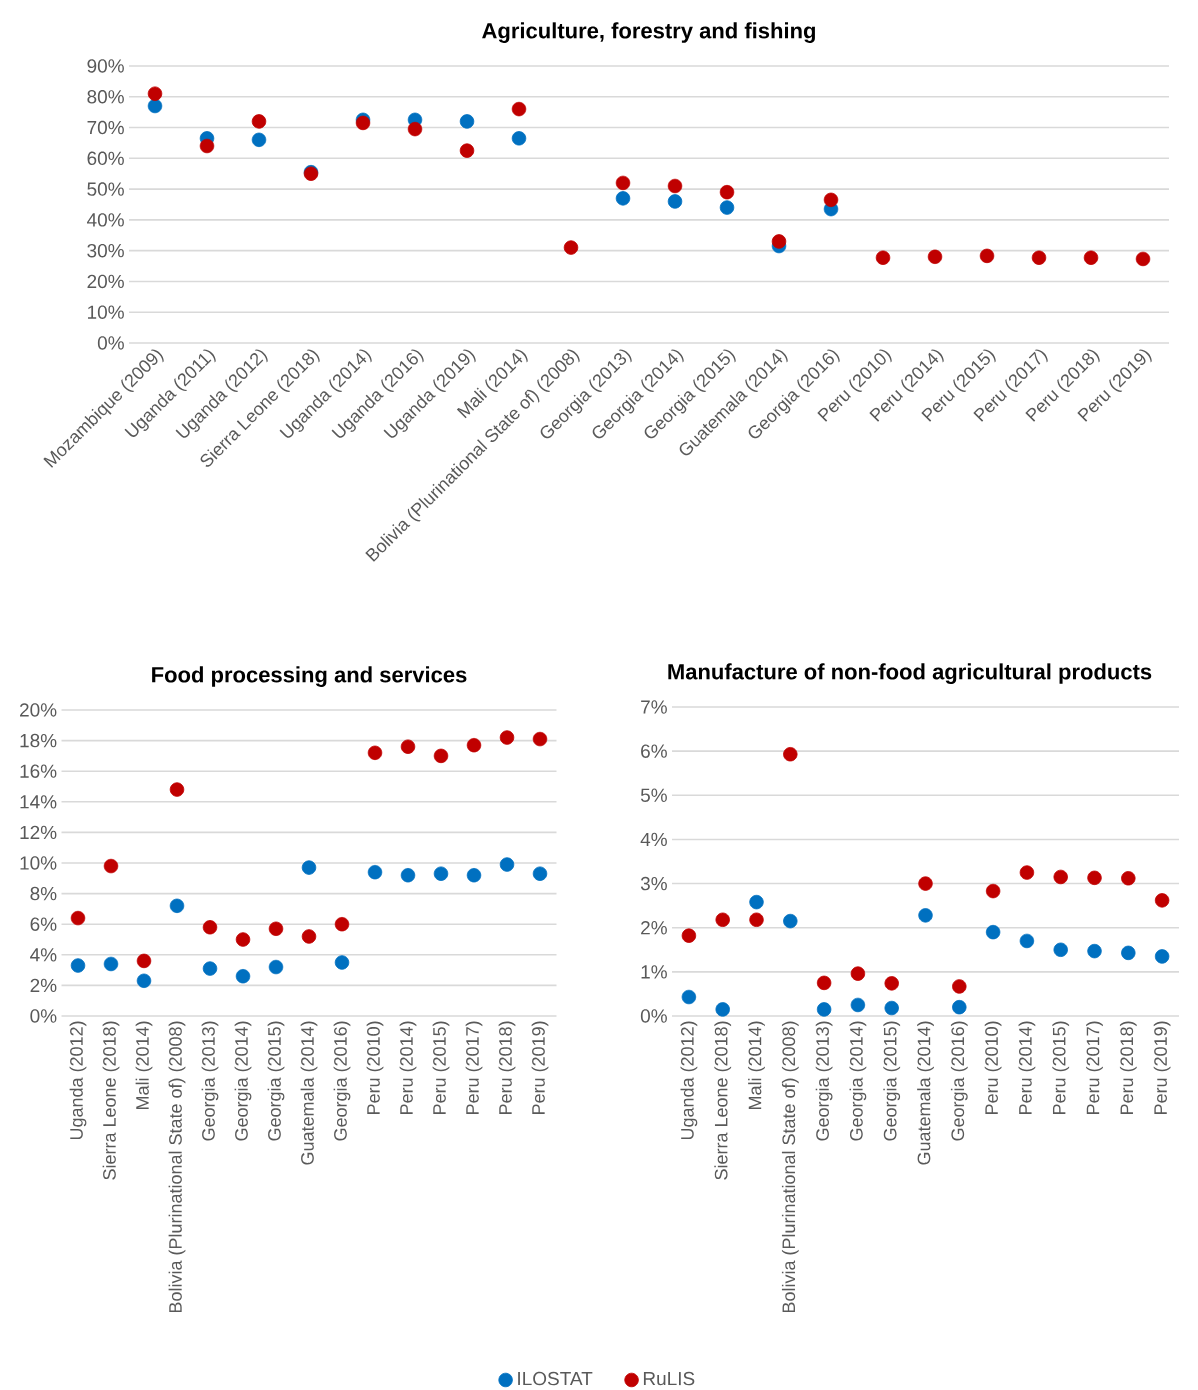 This screenshot has width=1198, height=1390. Describe the element at coordinates (654, 972) in the screenshot. I see `y-tick-label: 1%` at that location.